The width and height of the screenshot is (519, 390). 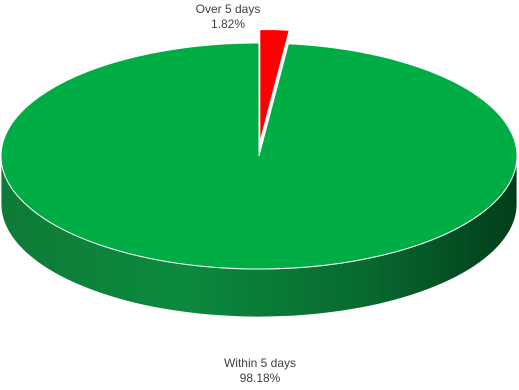 I want to click on slice-value-label: 1.82%, so click(x=228, y=24).